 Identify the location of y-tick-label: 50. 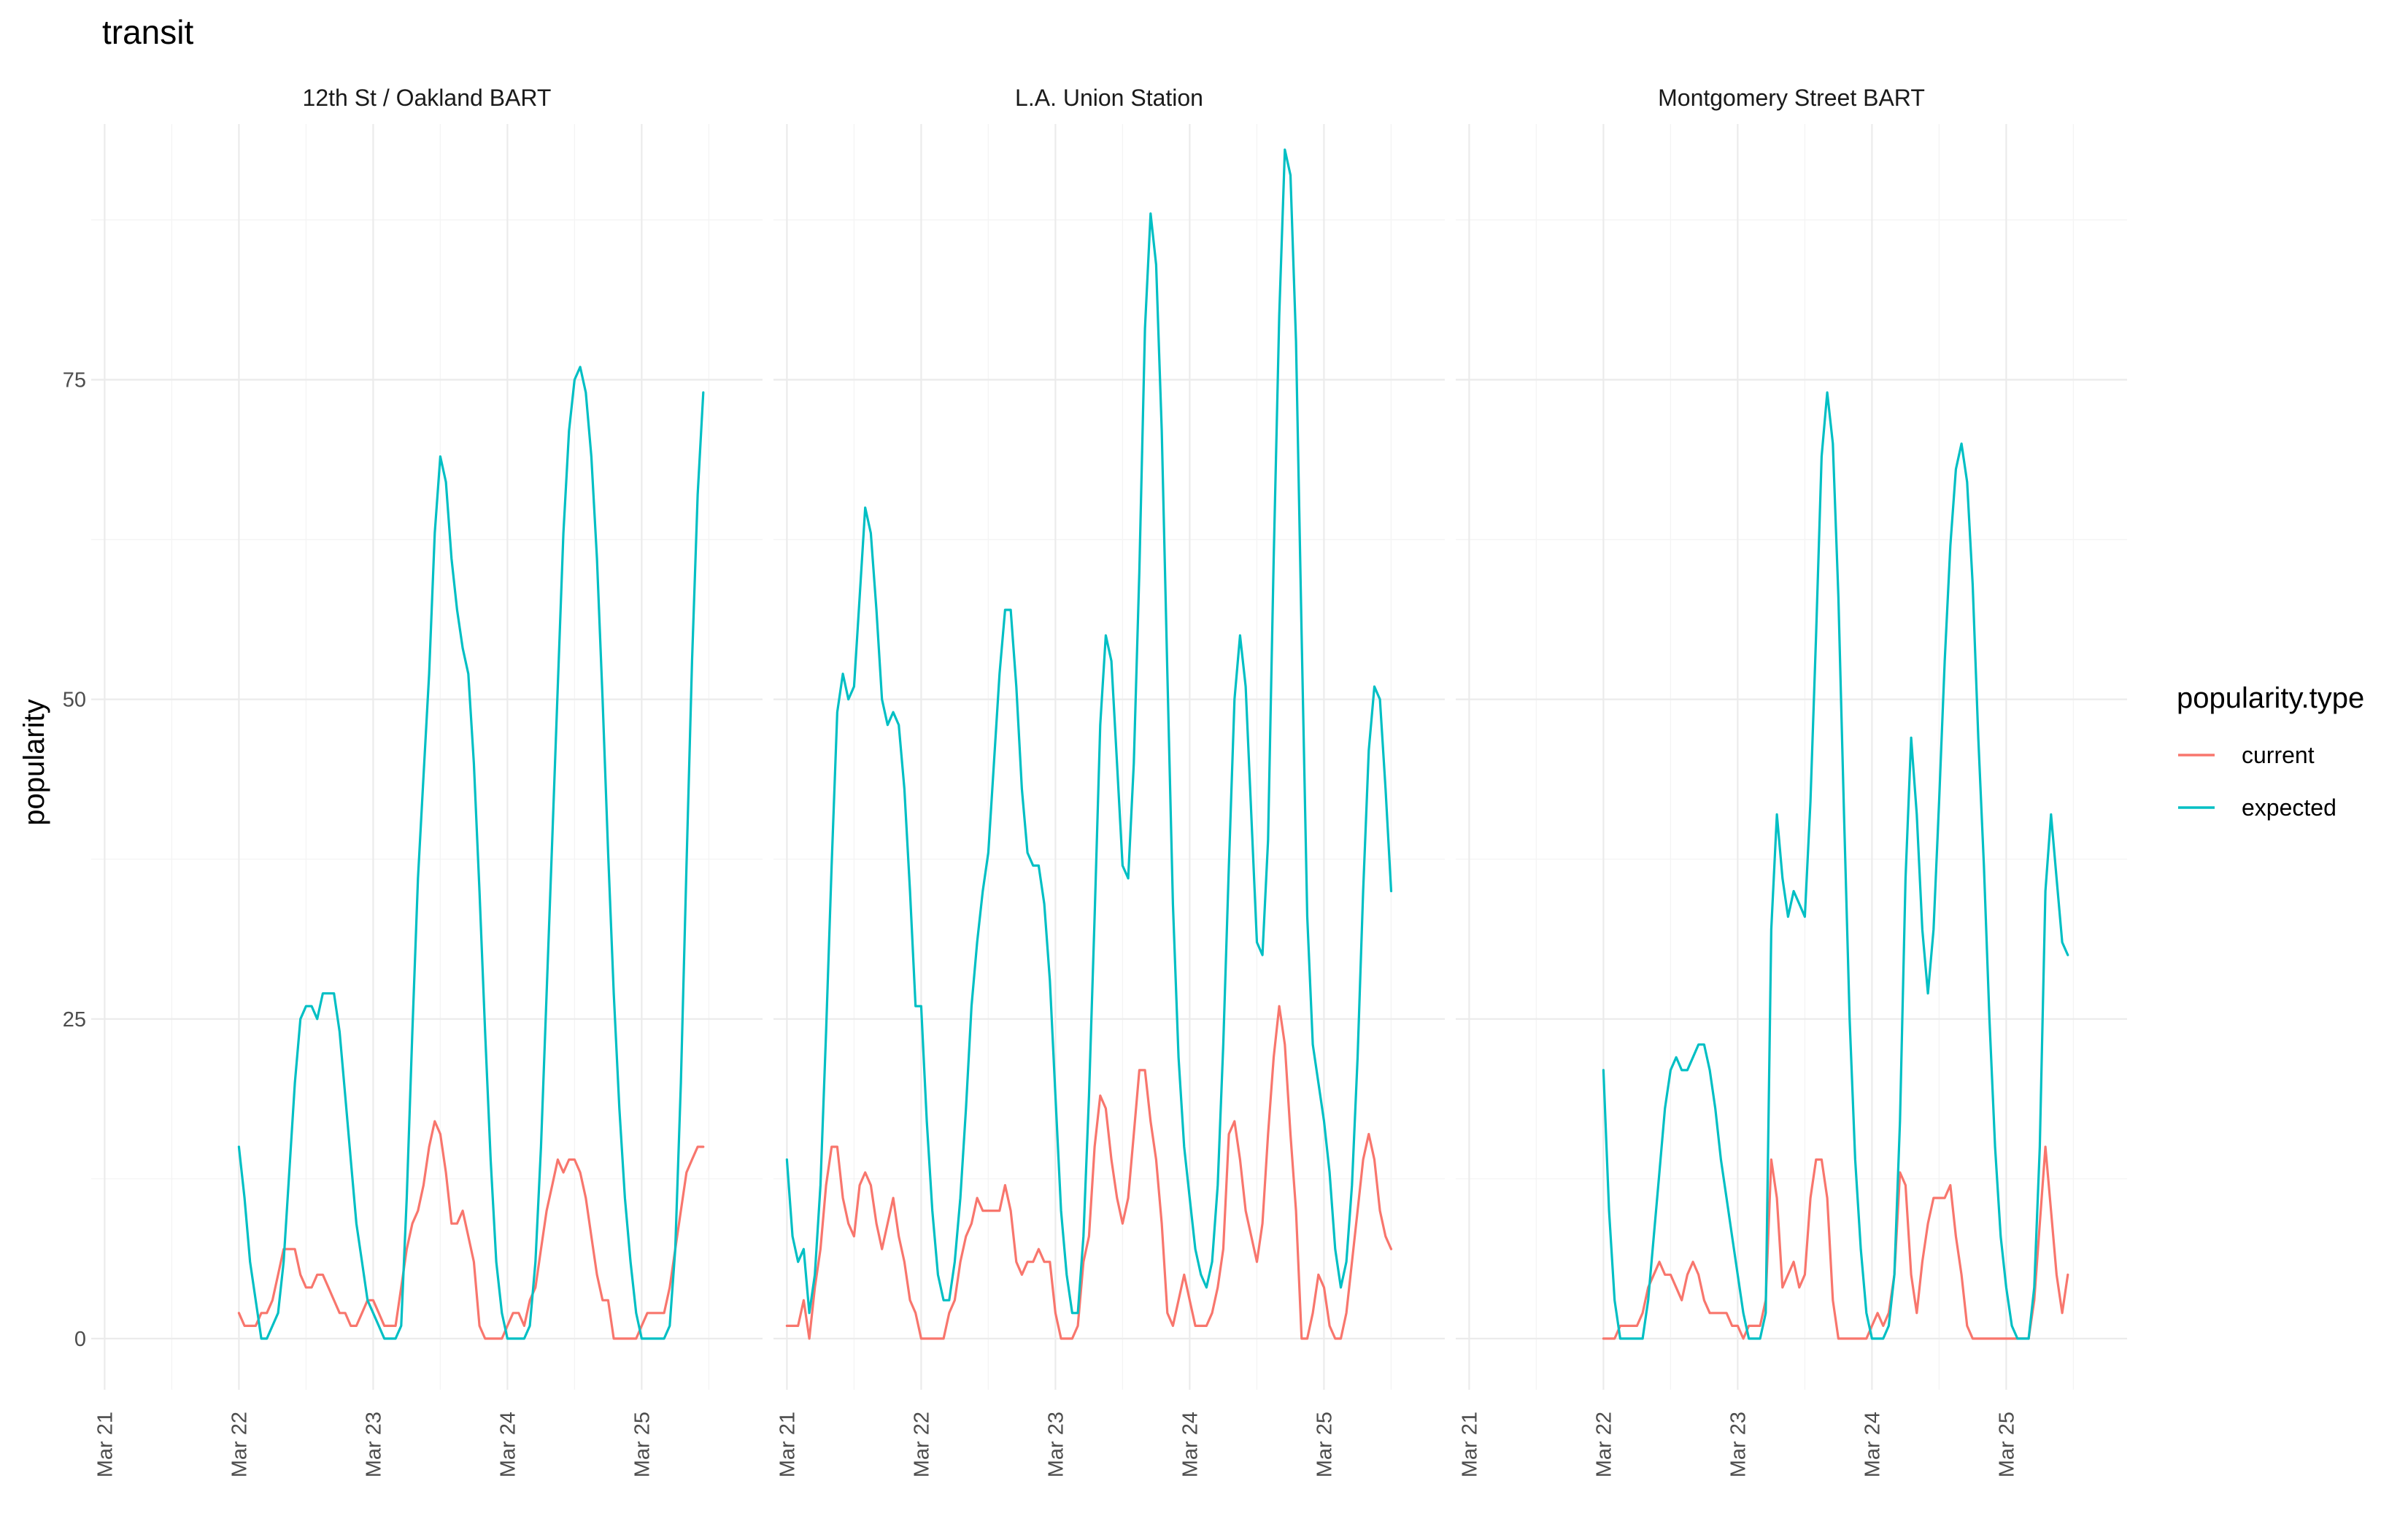
(74, 701).